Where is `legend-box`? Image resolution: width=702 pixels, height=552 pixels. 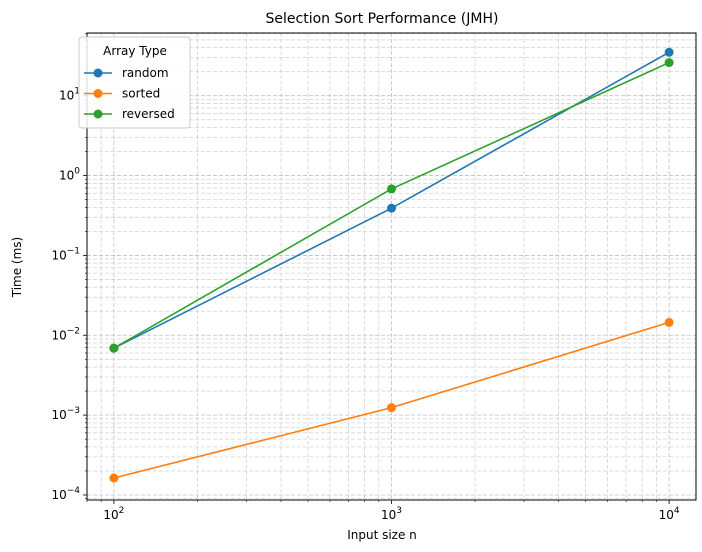 legend-box is located at coordinates (134, 82).